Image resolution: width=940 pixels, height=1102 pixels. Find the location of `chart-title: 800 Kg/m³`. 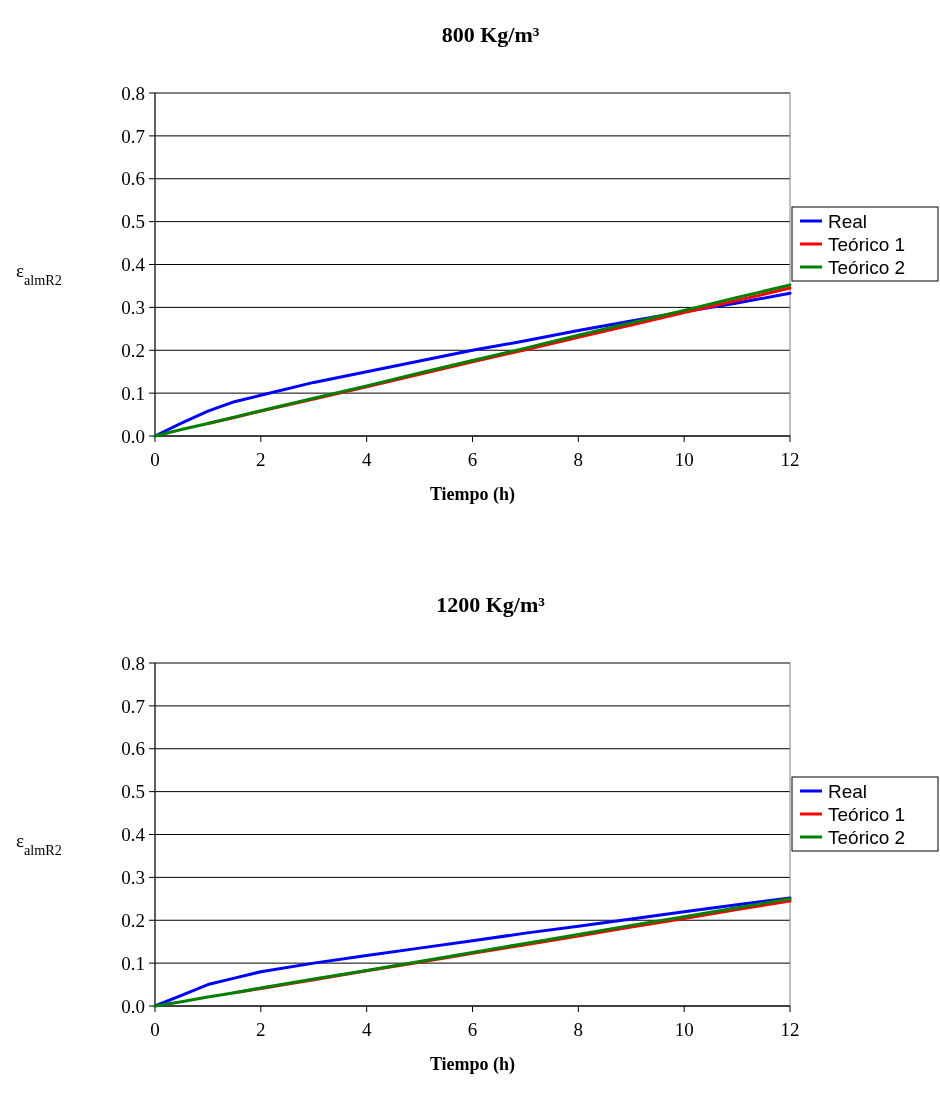

chart-title: 800 Kg/m³ is located at coordinates (490, 34).